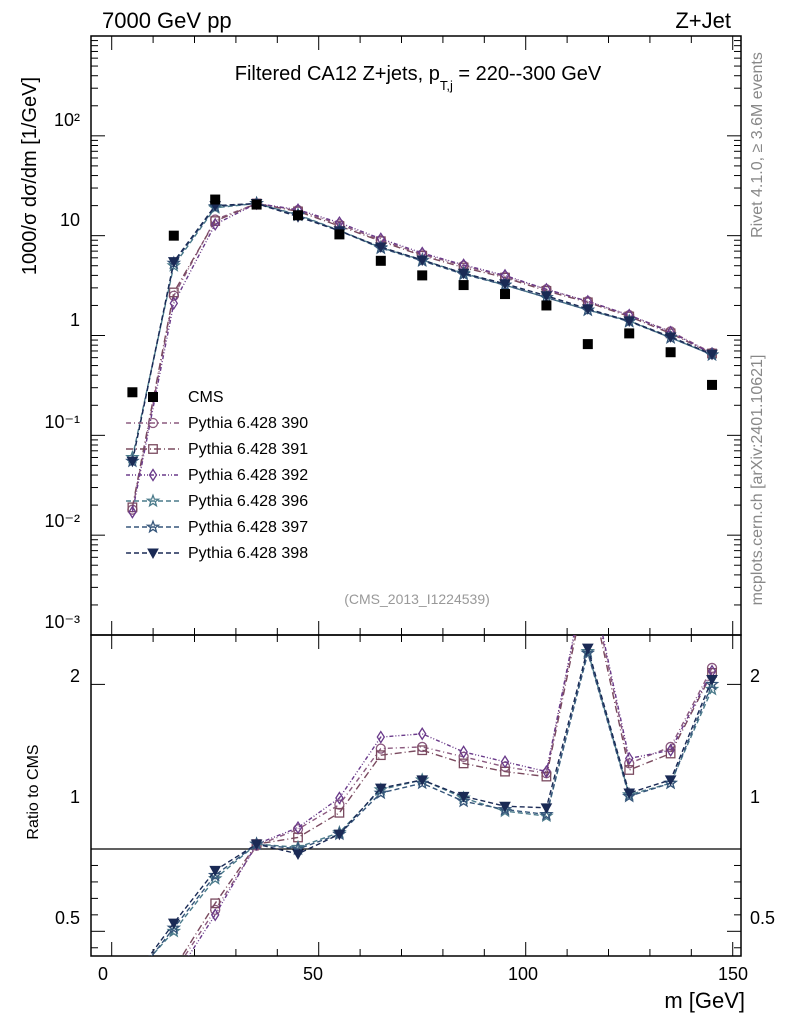 This screenshot has height=1024, width=786. I want to click on x-tick-label-100: 100, so click(523, 974).